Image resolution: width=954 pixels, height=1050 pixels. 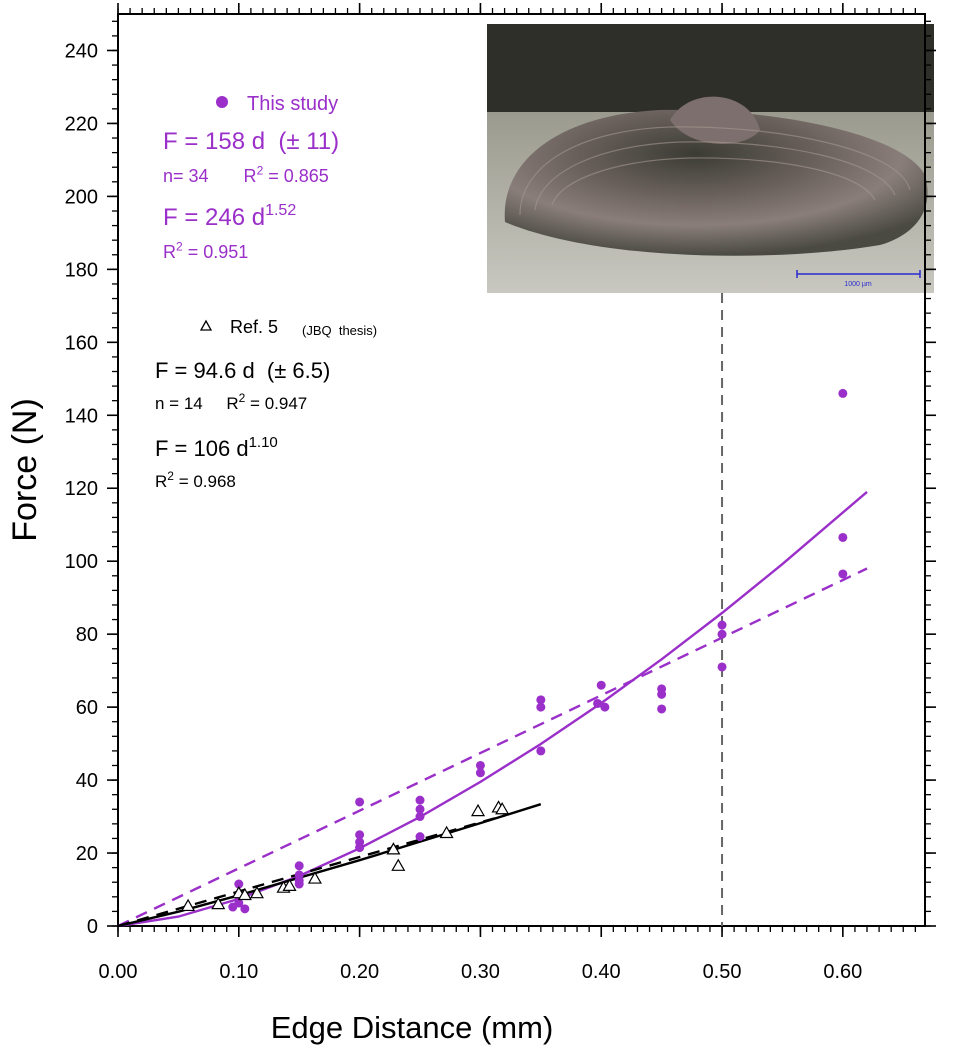 I want to click on inset-photo: 1000 µm, so click(x=710, y=158).